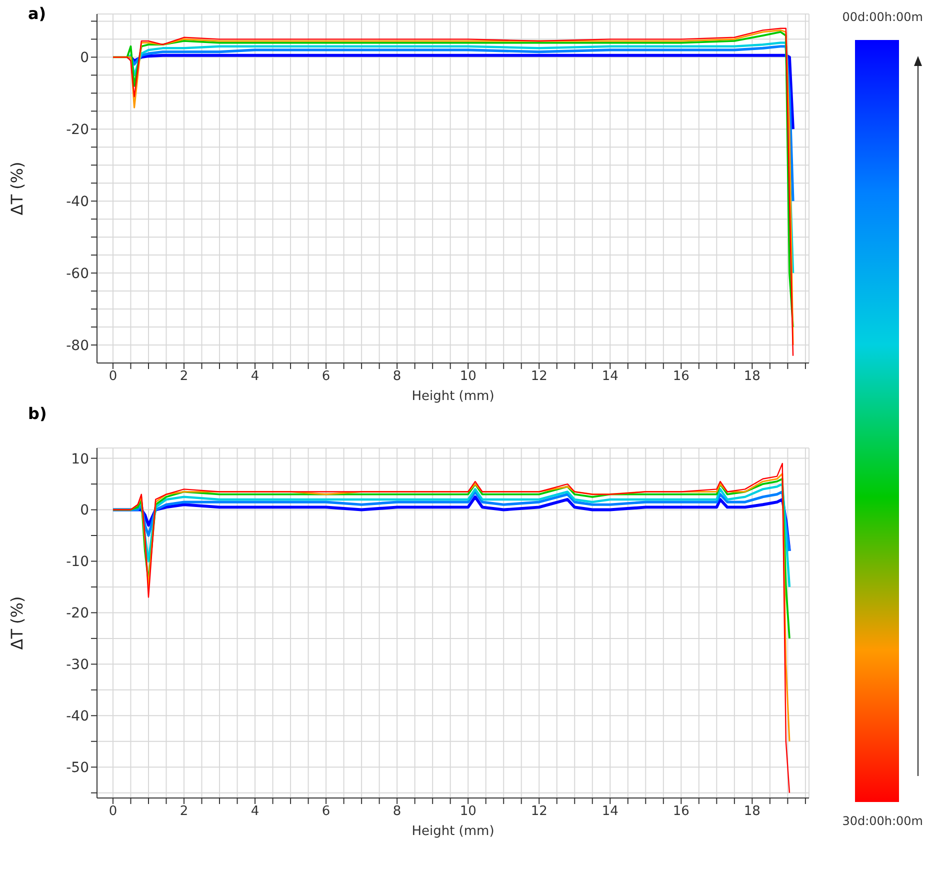 The height and width of the screenshot is (874, 925). What do you see at coordinates (37, 13) in the screenshot?
I see `chart-title: a)` at bounding box center [37, 13].